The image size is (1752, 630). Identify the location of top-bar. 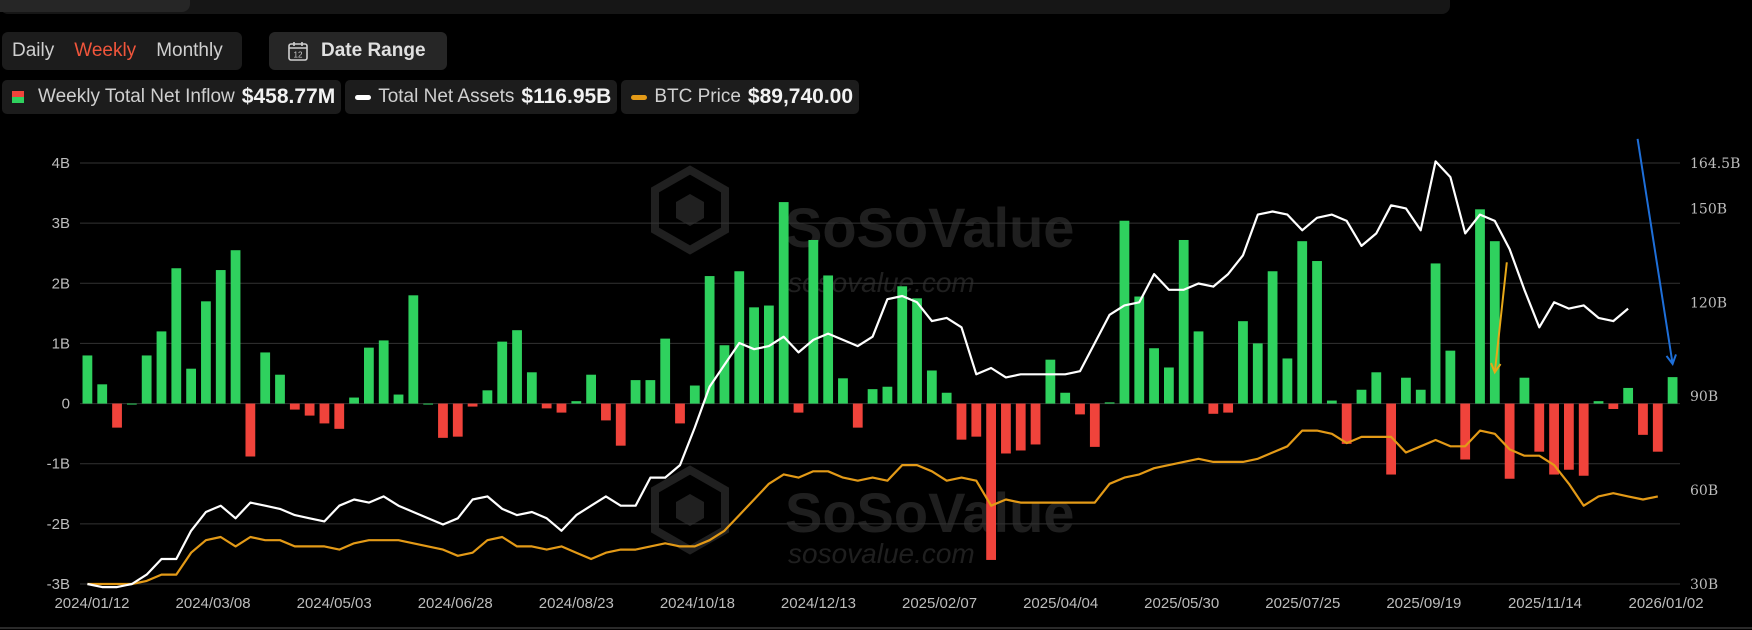
(725, 7).